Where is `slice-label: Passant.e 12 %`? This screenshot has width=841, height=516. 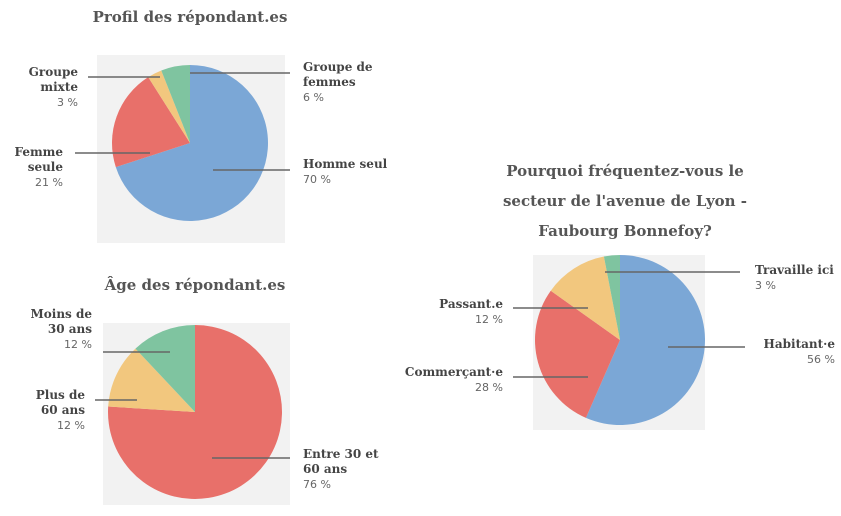 slice-label: Passant.e 12 % is located at coordinates (458, 312).